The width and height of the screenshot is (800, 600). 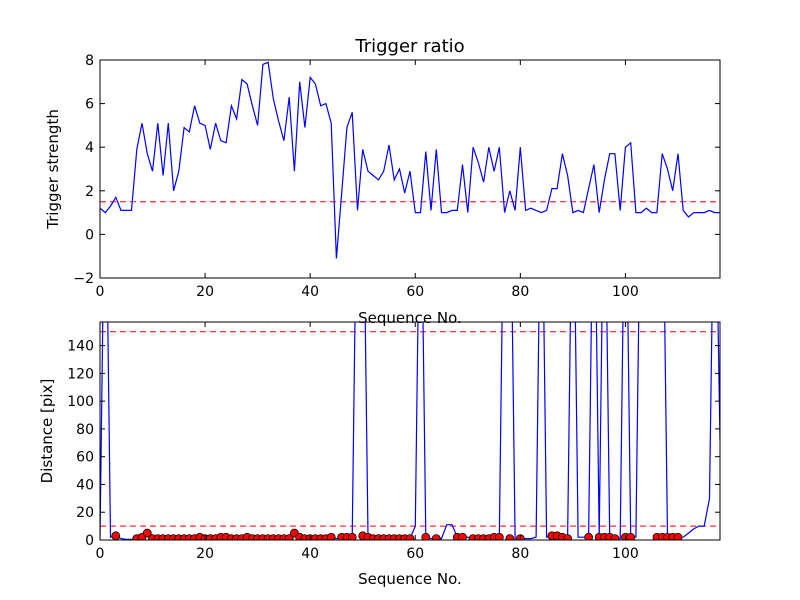 I want to click on top-y-tick-label: 8, so click(x=89, y=61).